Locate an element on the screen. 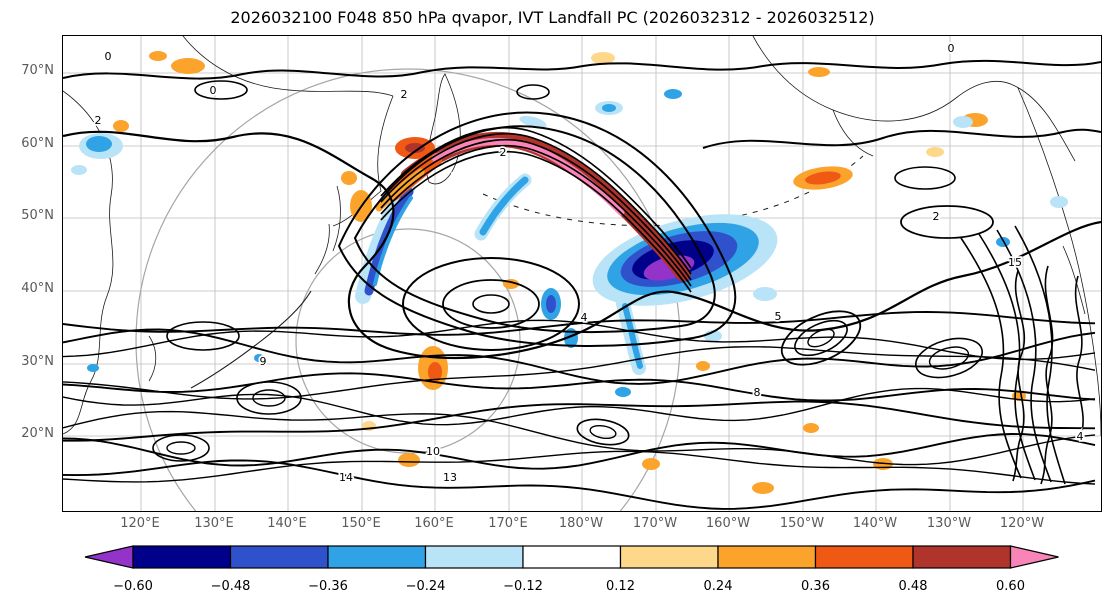 The image size is (1105, 604). landfall-marker is located at coordinates (456, 173).